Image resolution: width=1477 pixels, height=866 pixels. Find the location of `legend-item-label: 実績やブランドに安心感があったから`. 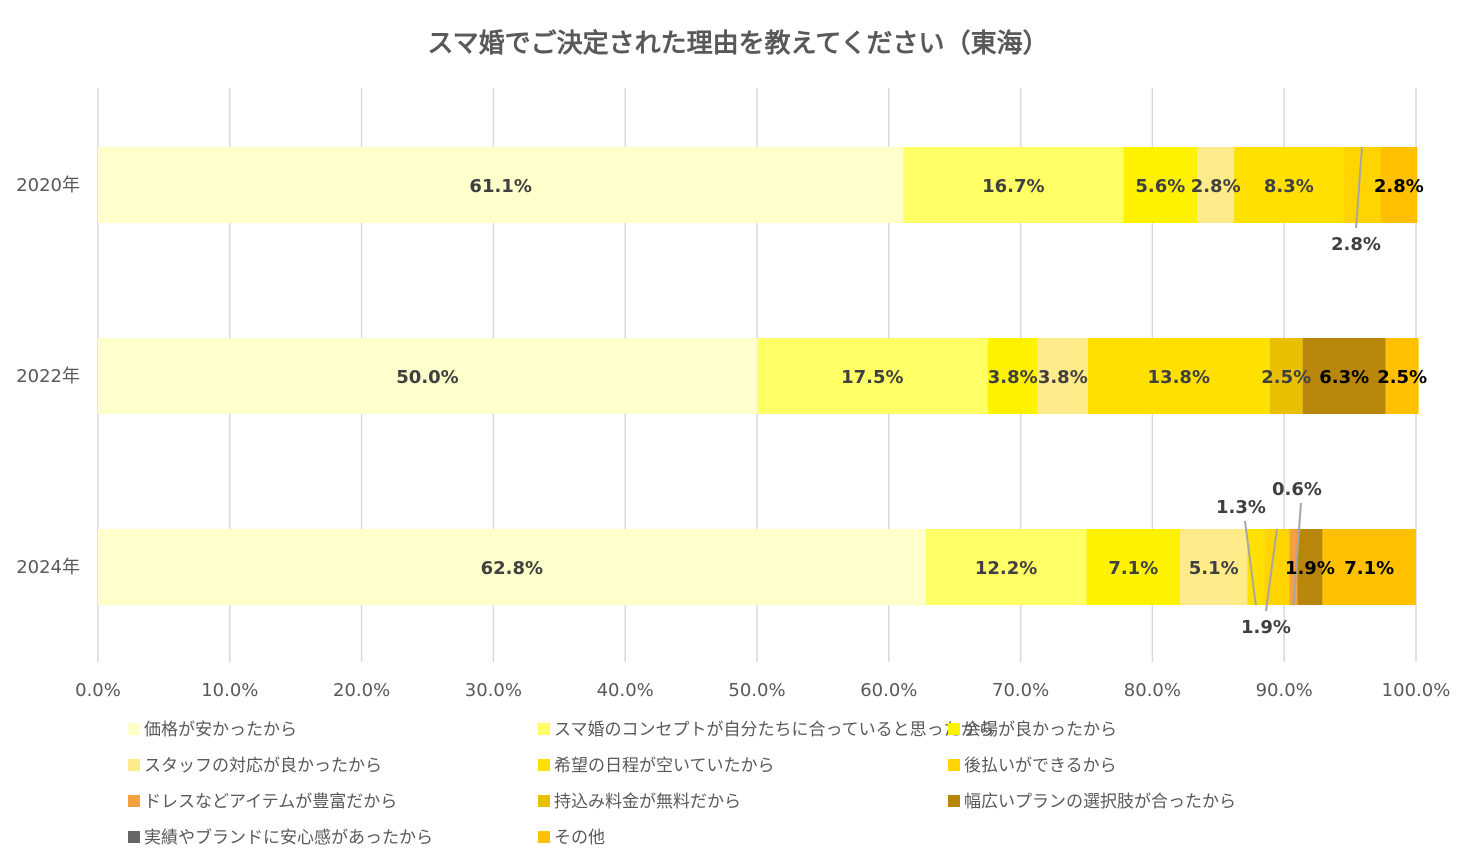

legend-item-label: 実績やブランドに安心感があったから is located at coordinates (288, 837).